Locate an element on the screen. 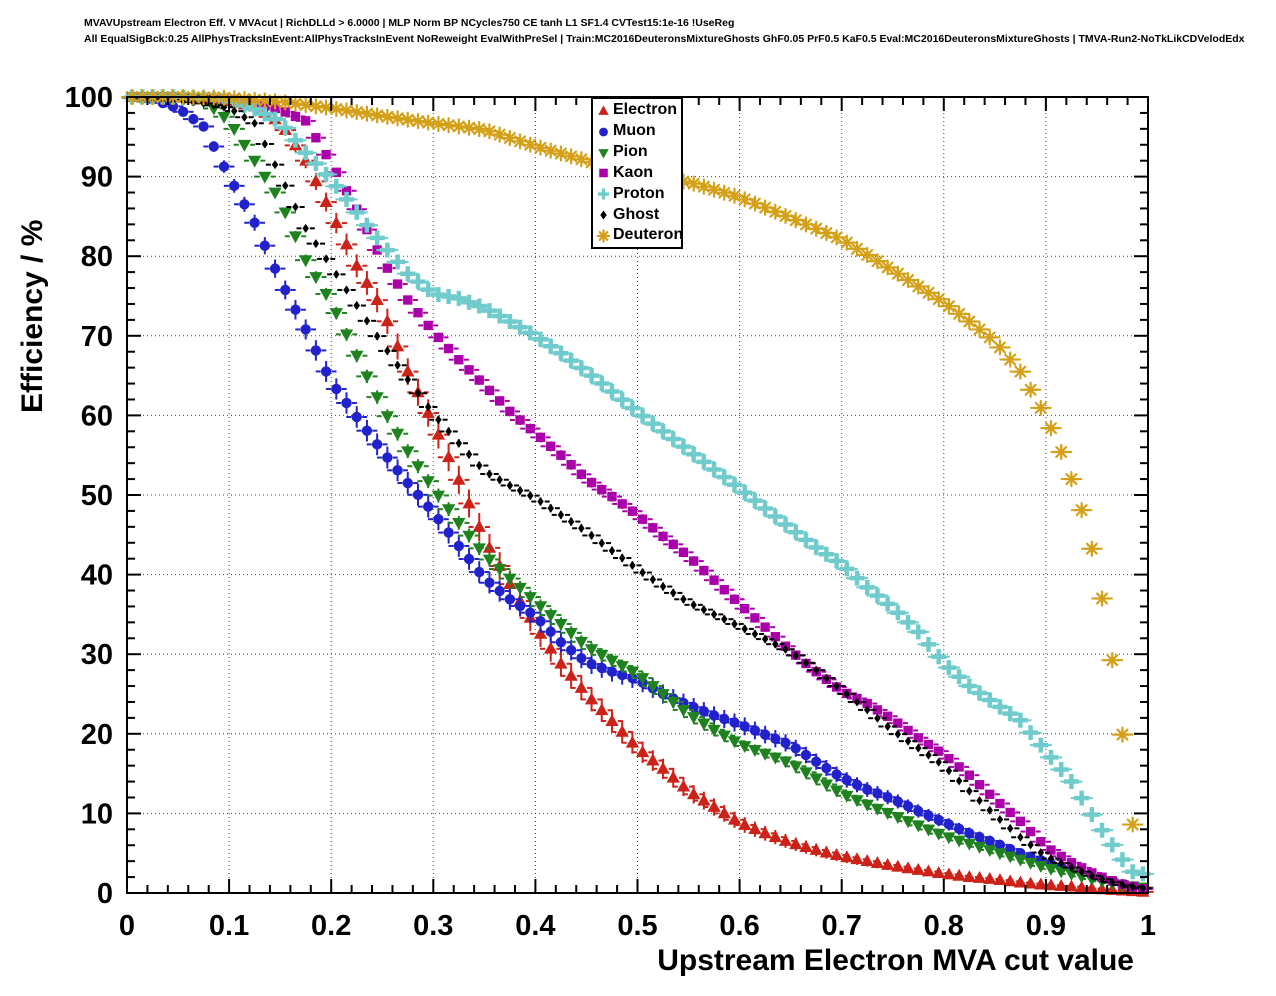 The image size is (1276, 996). legend-item-kaon: Kaon is located at coordinates (638, 172).